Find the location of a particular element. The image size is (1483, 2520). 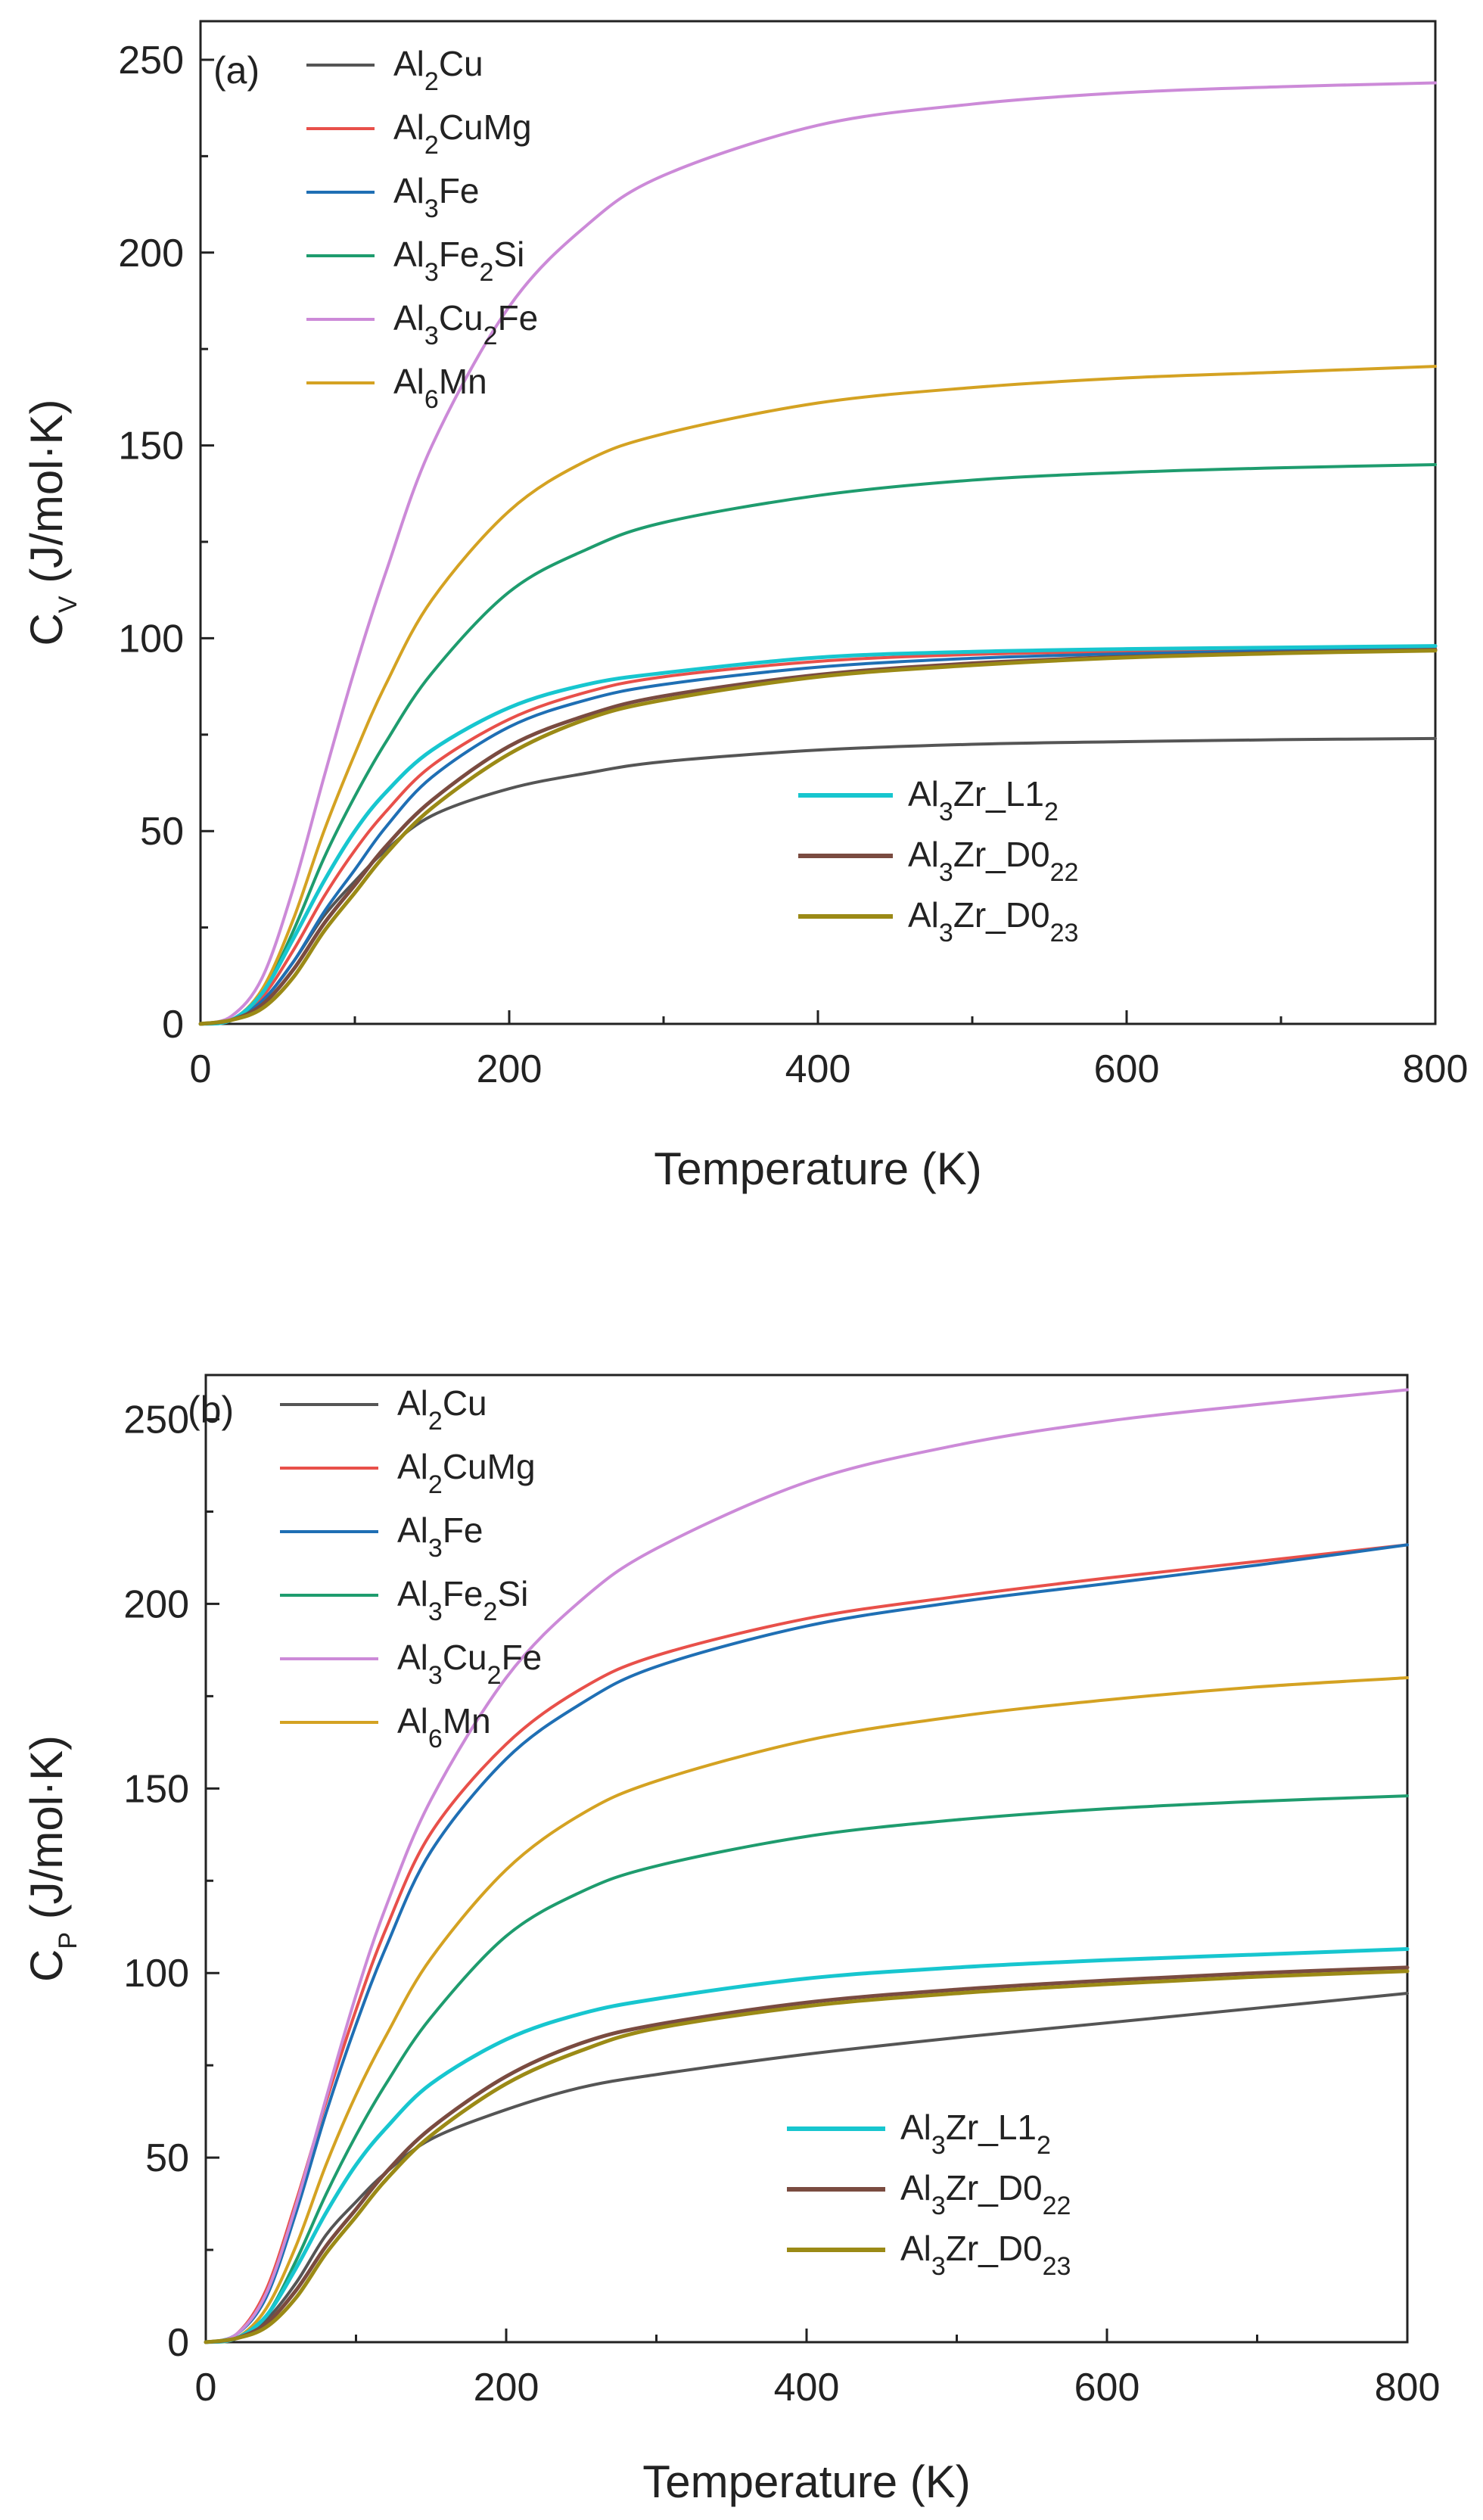

y-tick-label: 150 is located at coordinates (151, 446).